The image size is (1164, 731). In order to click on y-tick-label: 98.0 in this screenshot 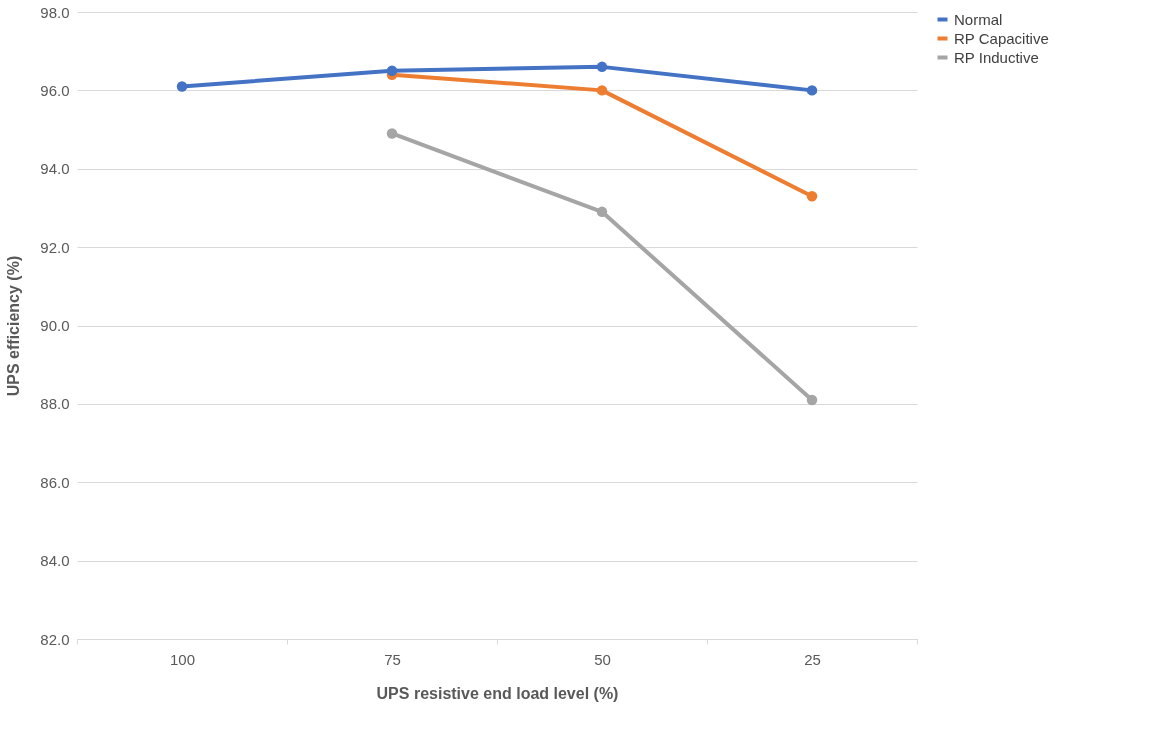, I will do `click(55, 12)`.